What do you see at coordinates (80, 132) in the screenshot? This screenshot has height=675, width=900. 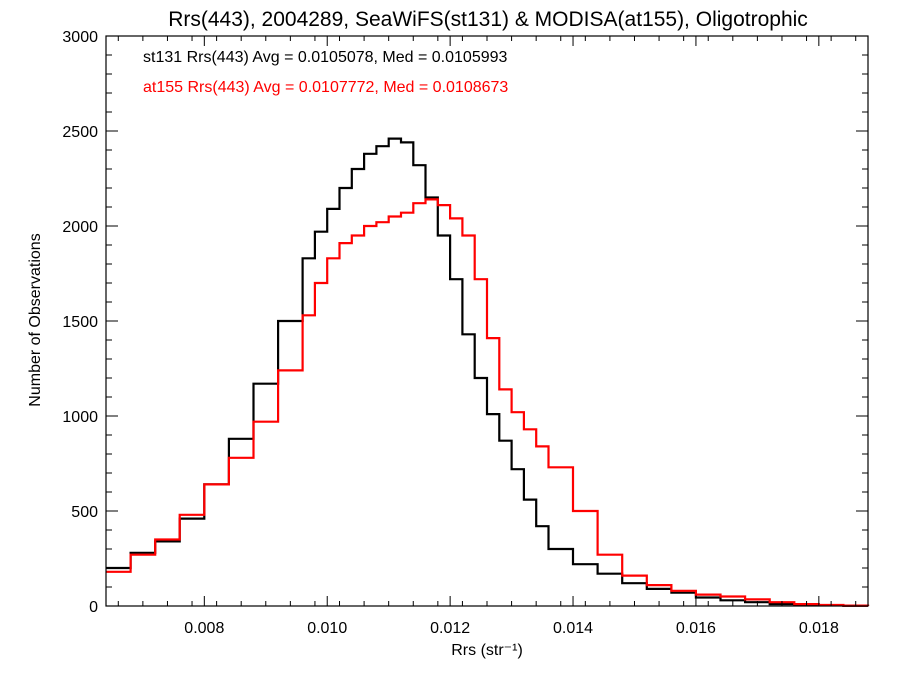 I see `y-tick-label-5: 2500` at bounding box center [80, 132].